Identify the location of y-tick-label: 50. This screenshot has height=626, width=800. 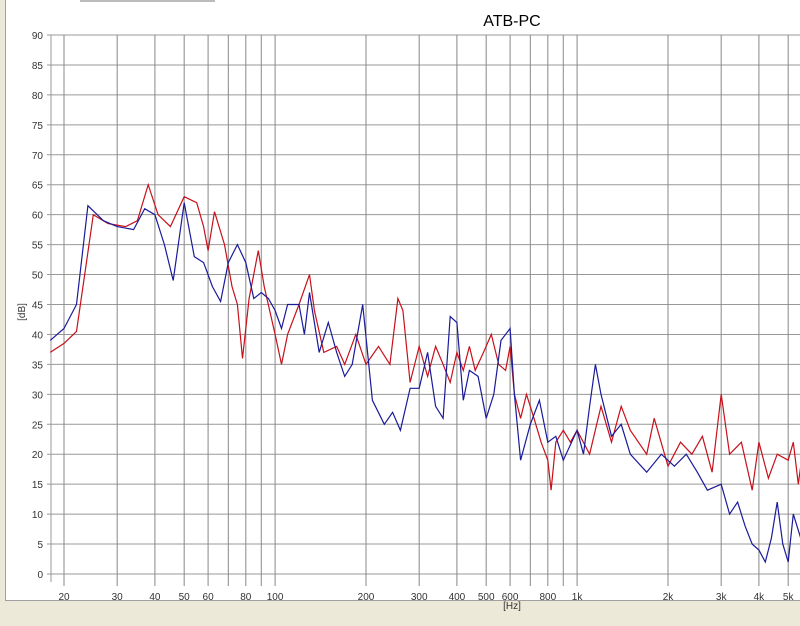
(38, 276).